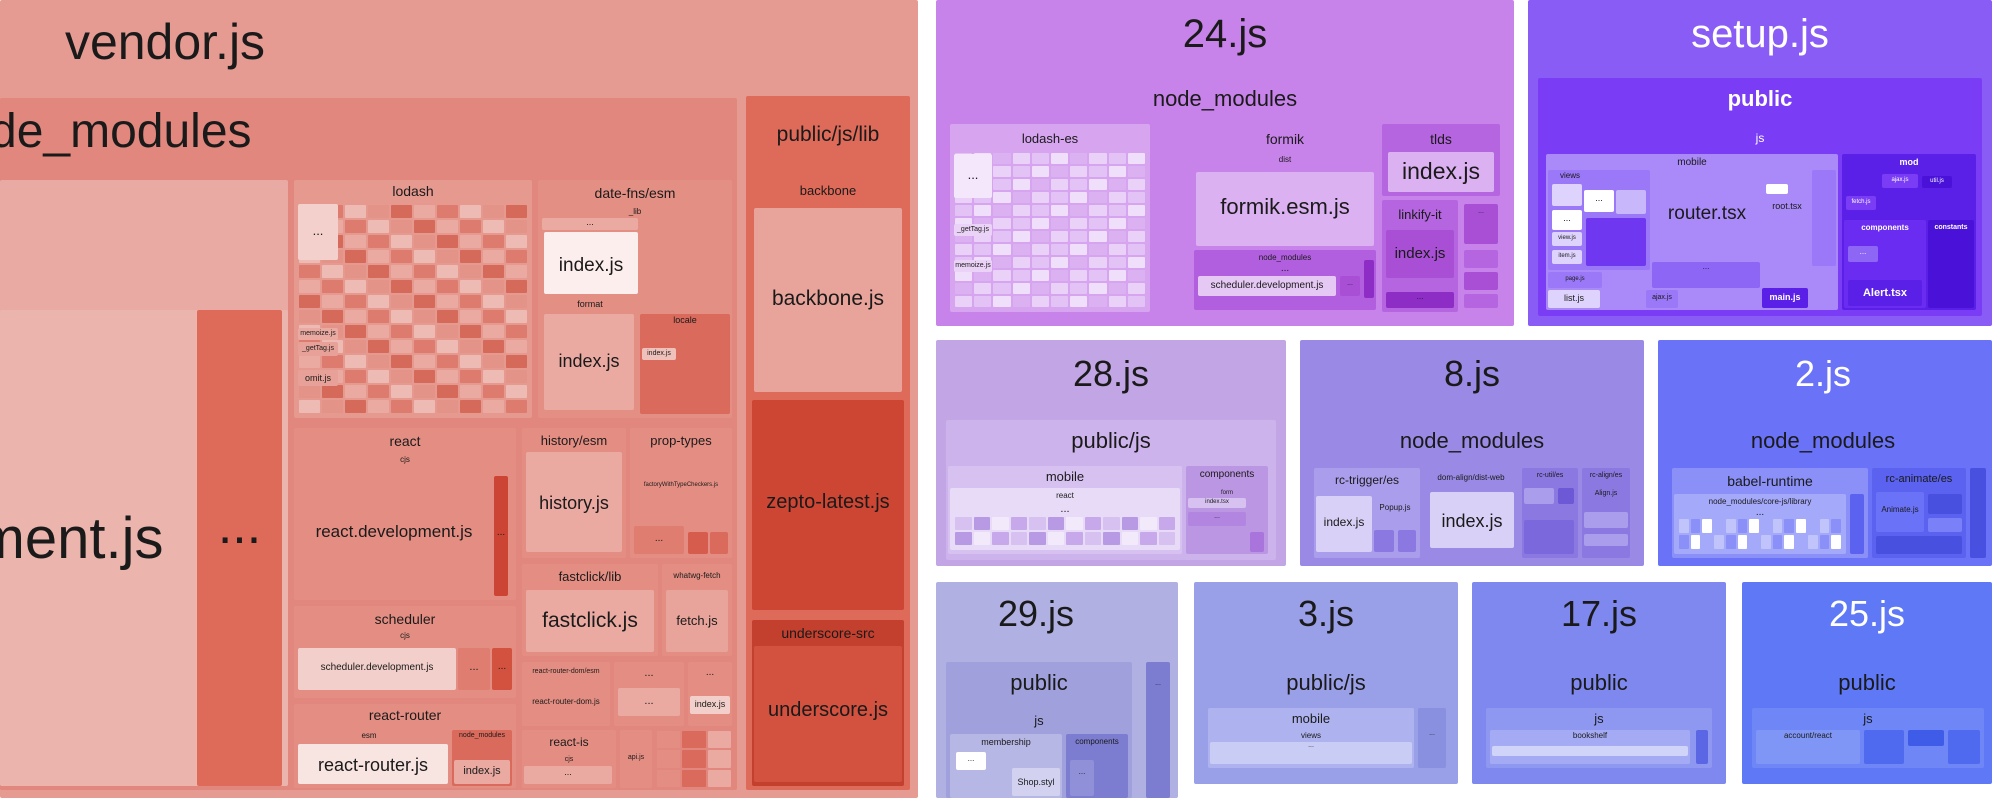 This screenshot has width=1992, height=798. Describe the element at coordinates (1217, 503) in the screenshot. I see `c28-index: index.tsx` at that location.